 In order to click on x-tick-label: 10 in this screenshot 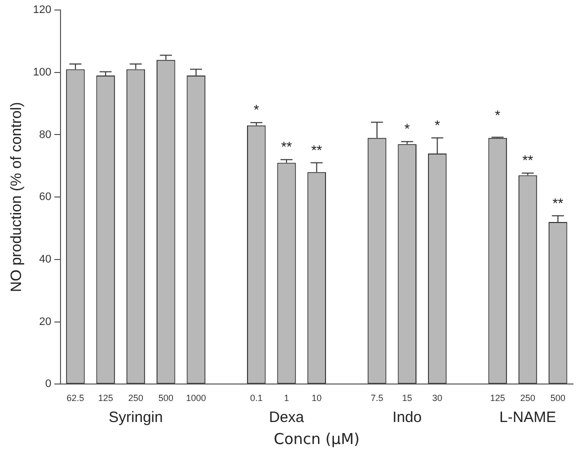, I will do `click(317, 398)`.